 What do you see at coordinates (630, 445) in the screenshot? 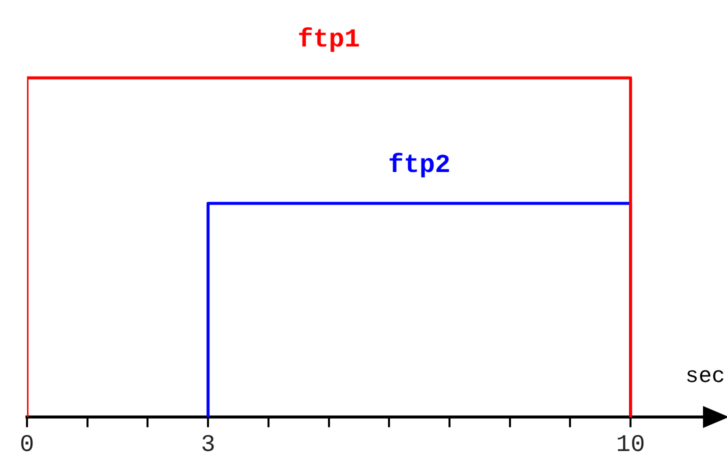
I see `x-tick-label: 10` at bounding box center [630, 445].